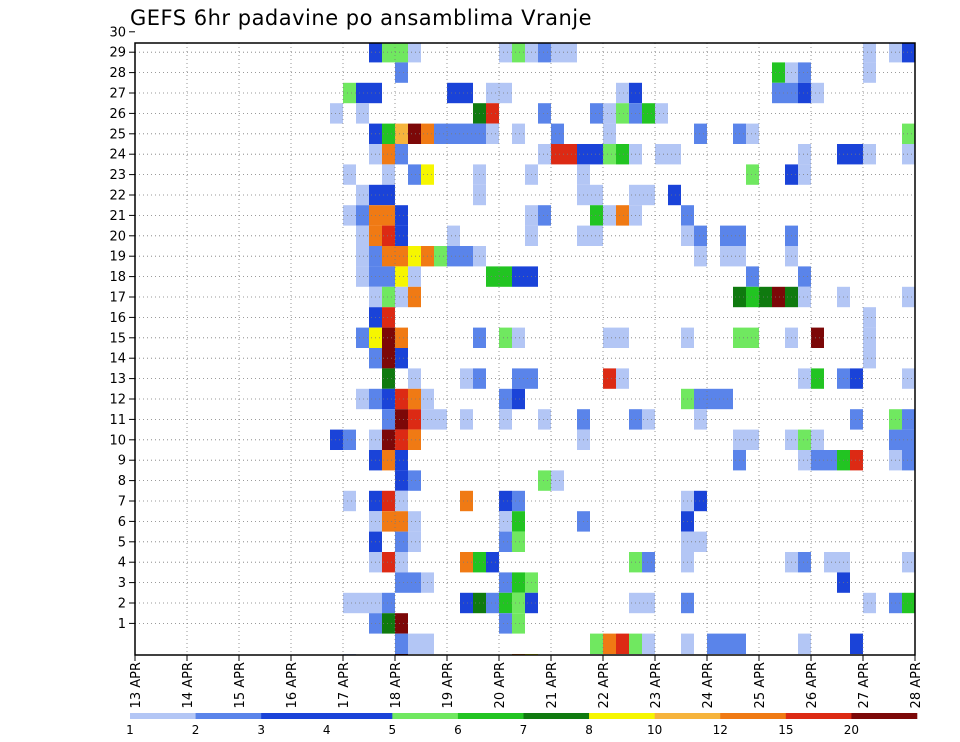  What do you see at coordinates (117, 379) in the screenshot?
I see `y-tick-label: 13` at bounding box center [117, 379].